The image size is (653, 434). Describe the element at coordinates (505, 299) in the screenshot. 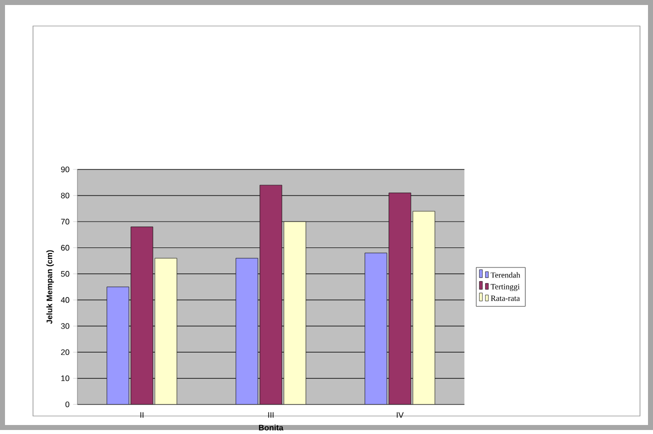

I see `legend-label: Rata-rata` at that location.